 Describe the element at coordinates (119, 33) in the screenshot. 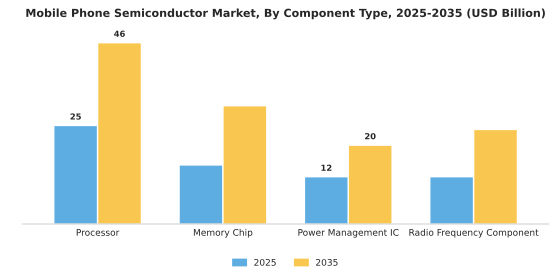

I see `data-label: 46` at that location.